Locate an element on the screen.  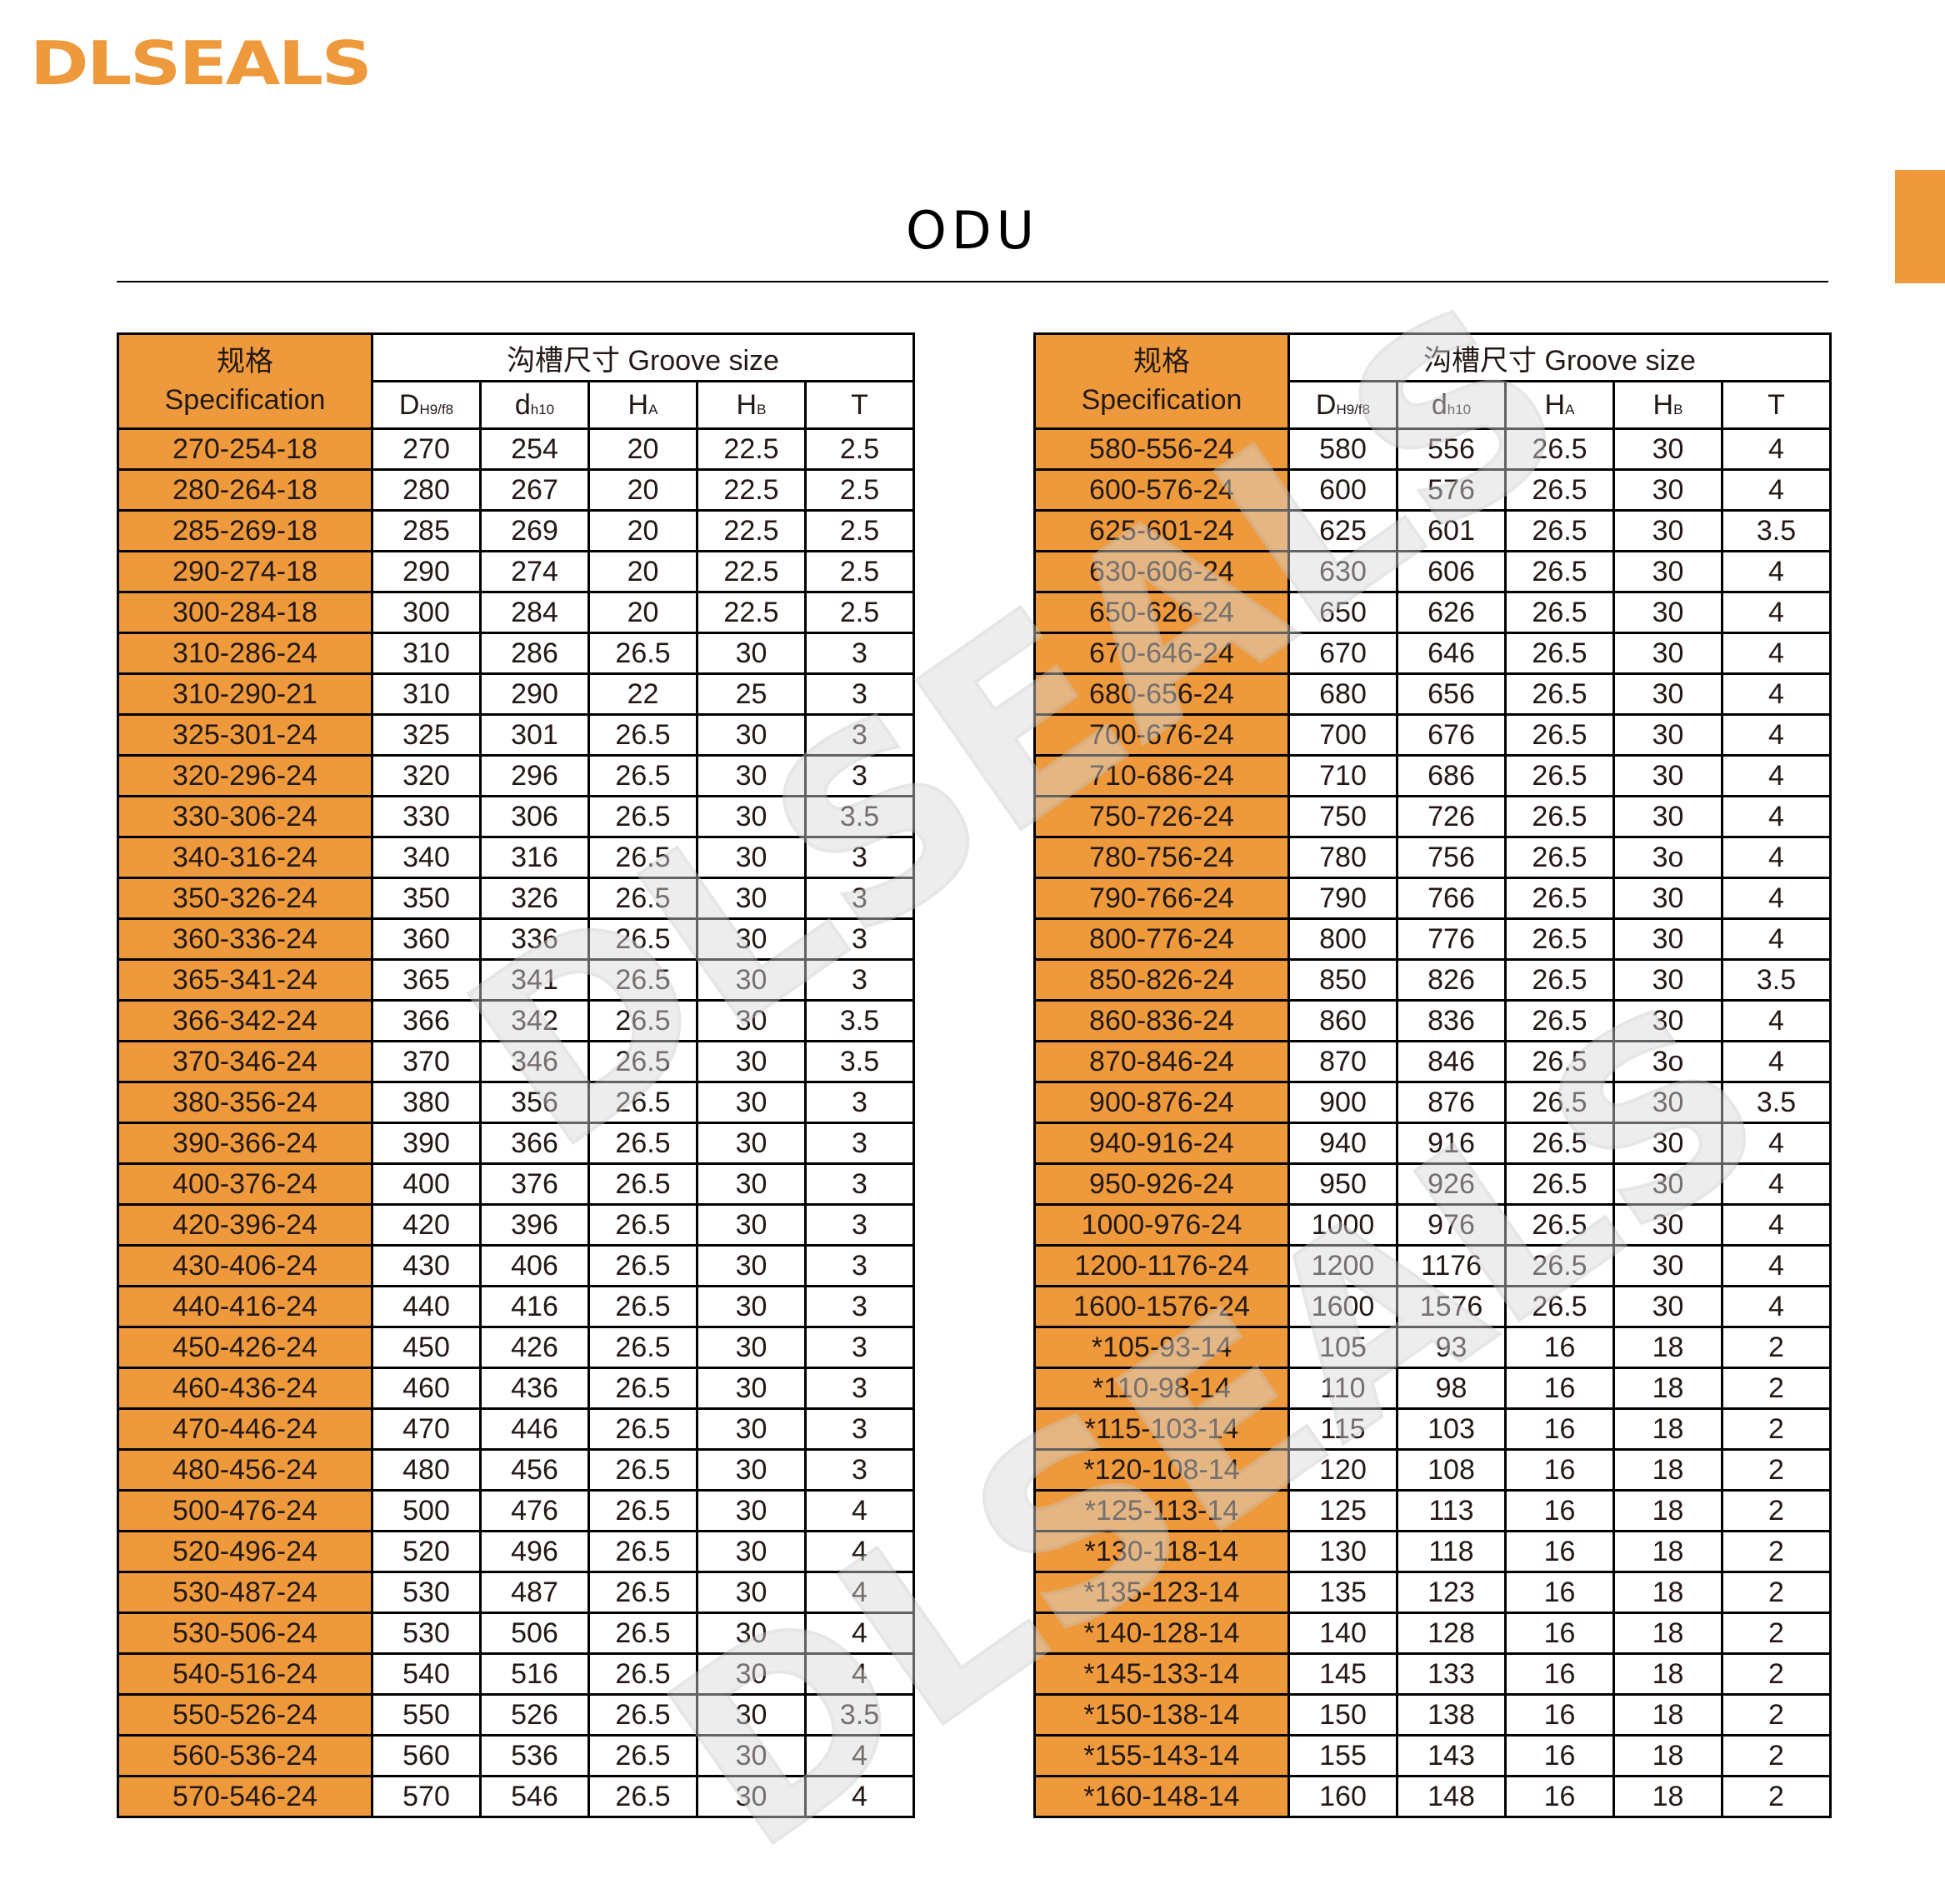
spec-cell: 560-536-24 is located at coordinates (245, 1755).